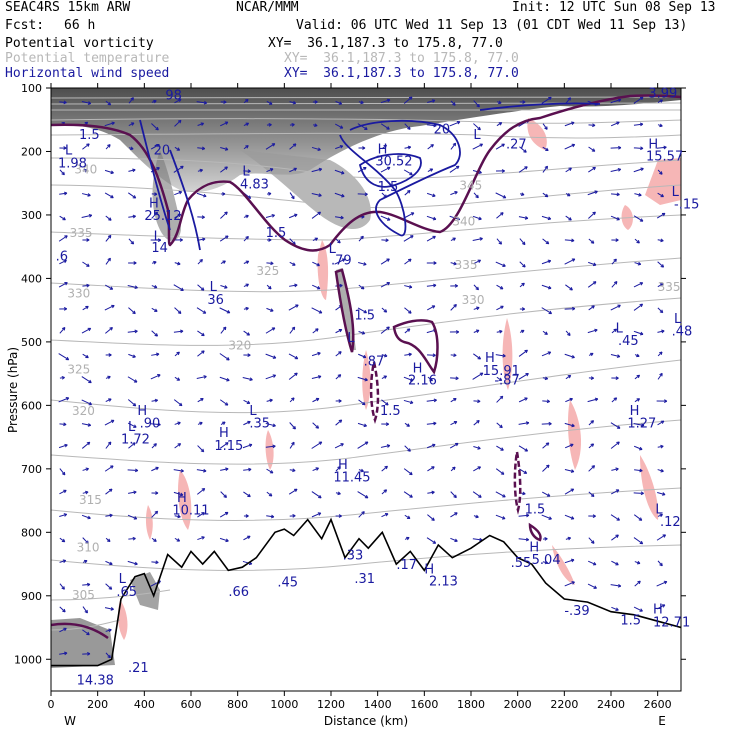  Describe the element at coordinates (506, 380) in the screenshot. I see `pv-extremum-label: -.87` at that location.